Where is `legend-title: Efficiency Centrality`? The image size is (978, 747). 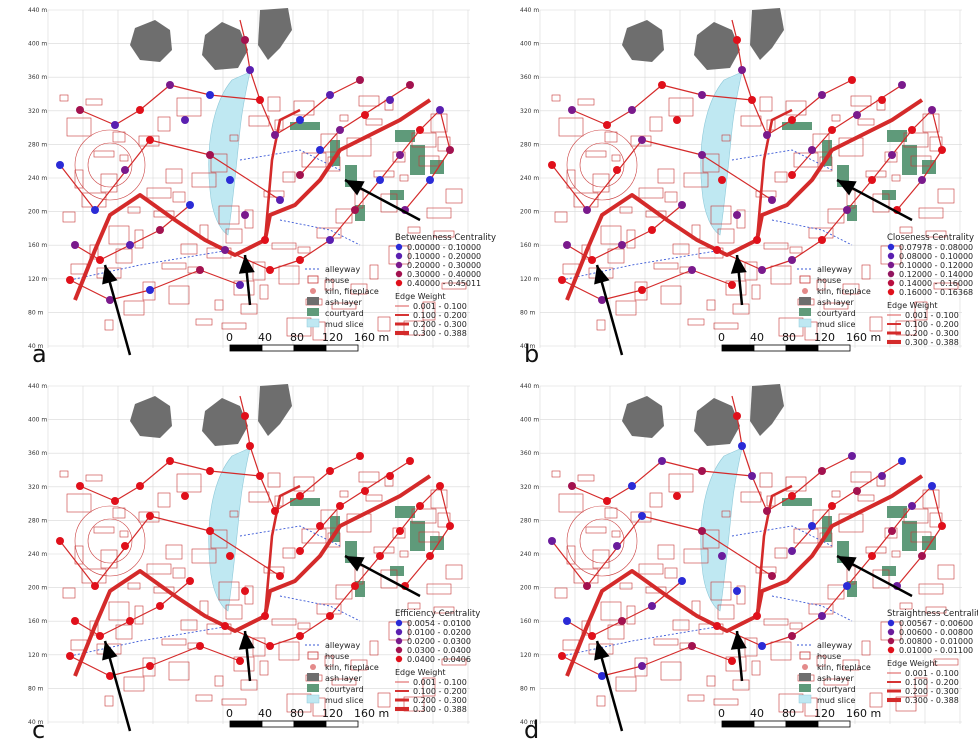 legend-title: Efficiency Centrality is located at coordinates (437, 614).